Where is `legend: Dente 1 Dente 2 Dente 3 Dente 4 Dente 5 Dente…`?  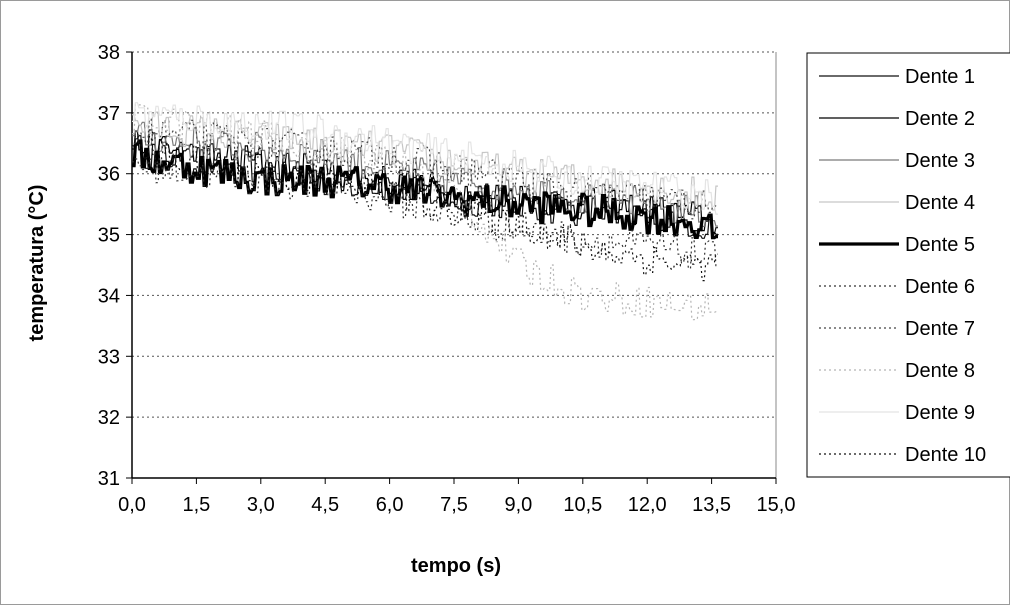
legend: Dente 1 Dente 2 Dente 3 Dente 4 Dente 5 Dente… is located at coordinates (908, 265).